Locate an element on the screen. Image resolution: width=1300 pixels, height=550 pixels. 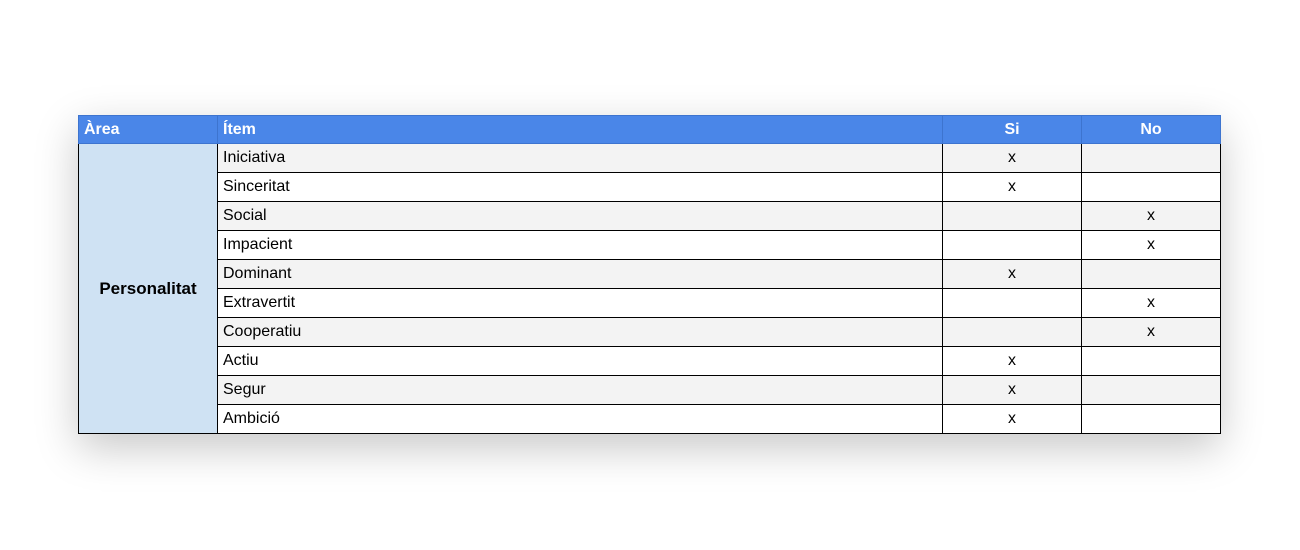
item-cell: Extravertit is located at coordinates (580, 303).